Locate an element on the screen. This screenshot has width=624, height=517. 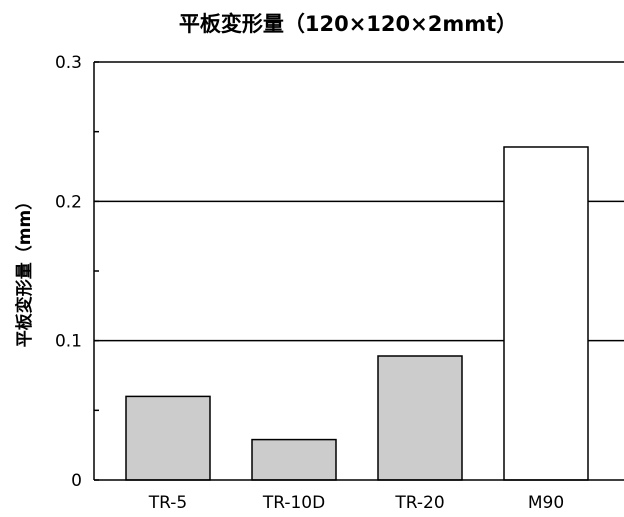
y-ticks: 0 0.1 0.2 0.3 is located at coordinates (77, 272).